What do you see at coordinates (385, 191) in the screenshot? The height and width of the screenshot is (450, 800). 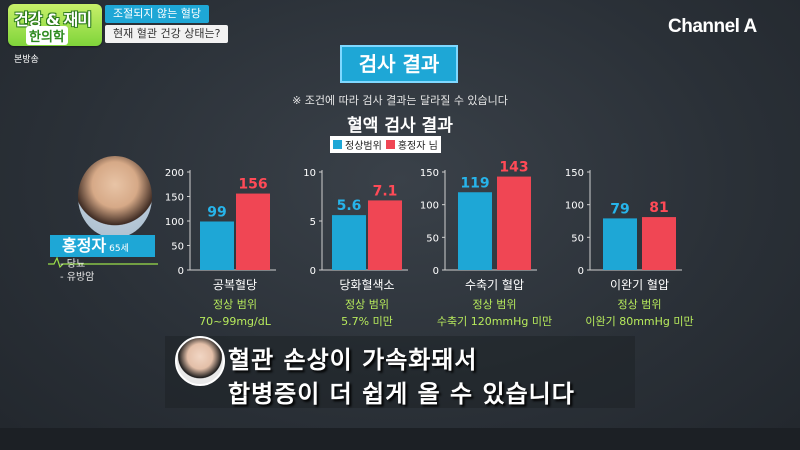 I see `bar-value-label: 7.1` at bounding box center [385, 191].